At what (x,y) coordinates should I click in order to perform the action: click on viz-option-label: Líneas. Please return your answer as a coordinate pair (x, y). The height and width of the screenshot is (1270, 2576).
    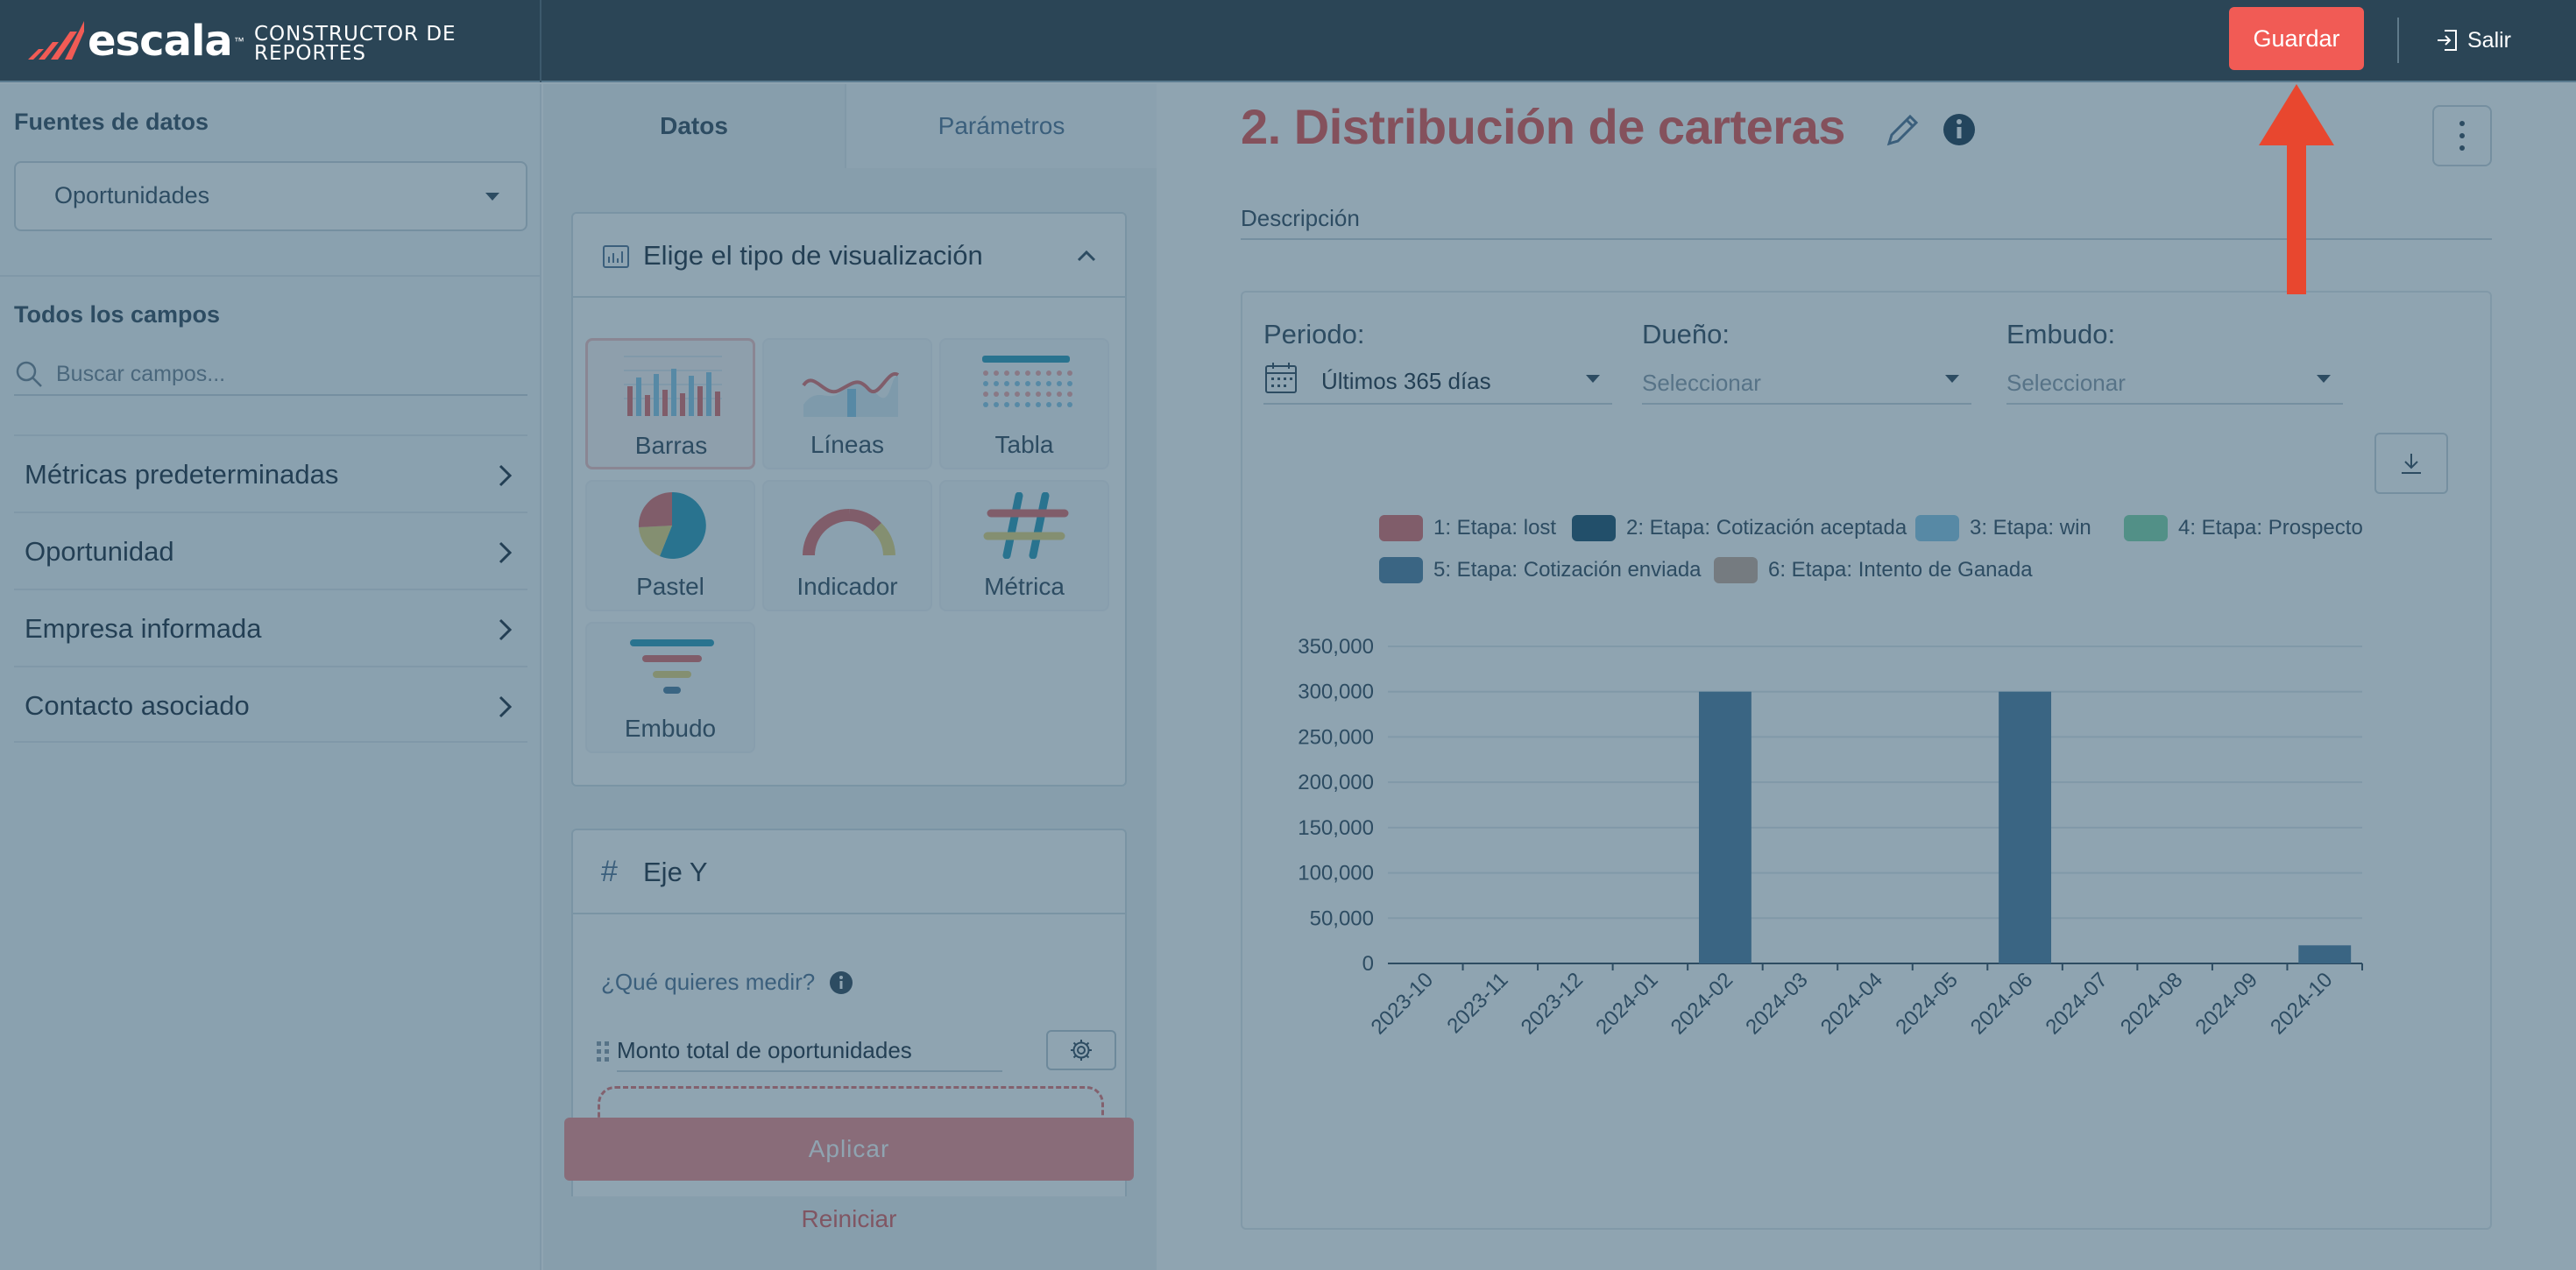
    Looking at the image, I should click on (847, 444).